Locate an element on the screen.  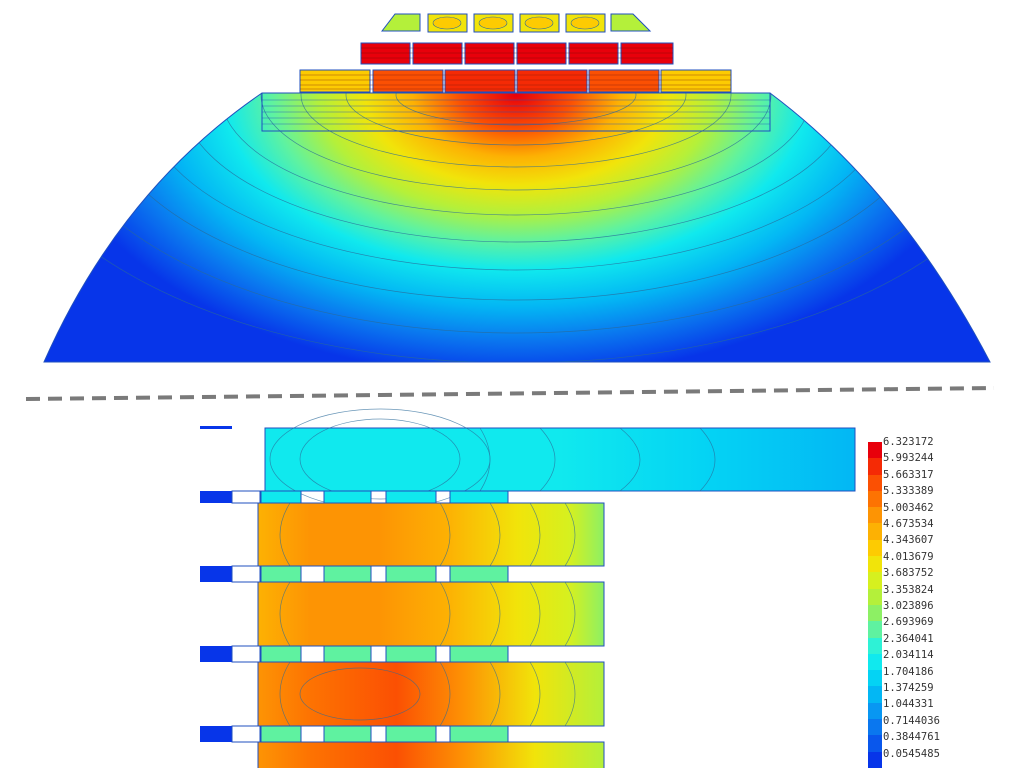
legend-label: 5.333389 is located at coordinates (908, 491).